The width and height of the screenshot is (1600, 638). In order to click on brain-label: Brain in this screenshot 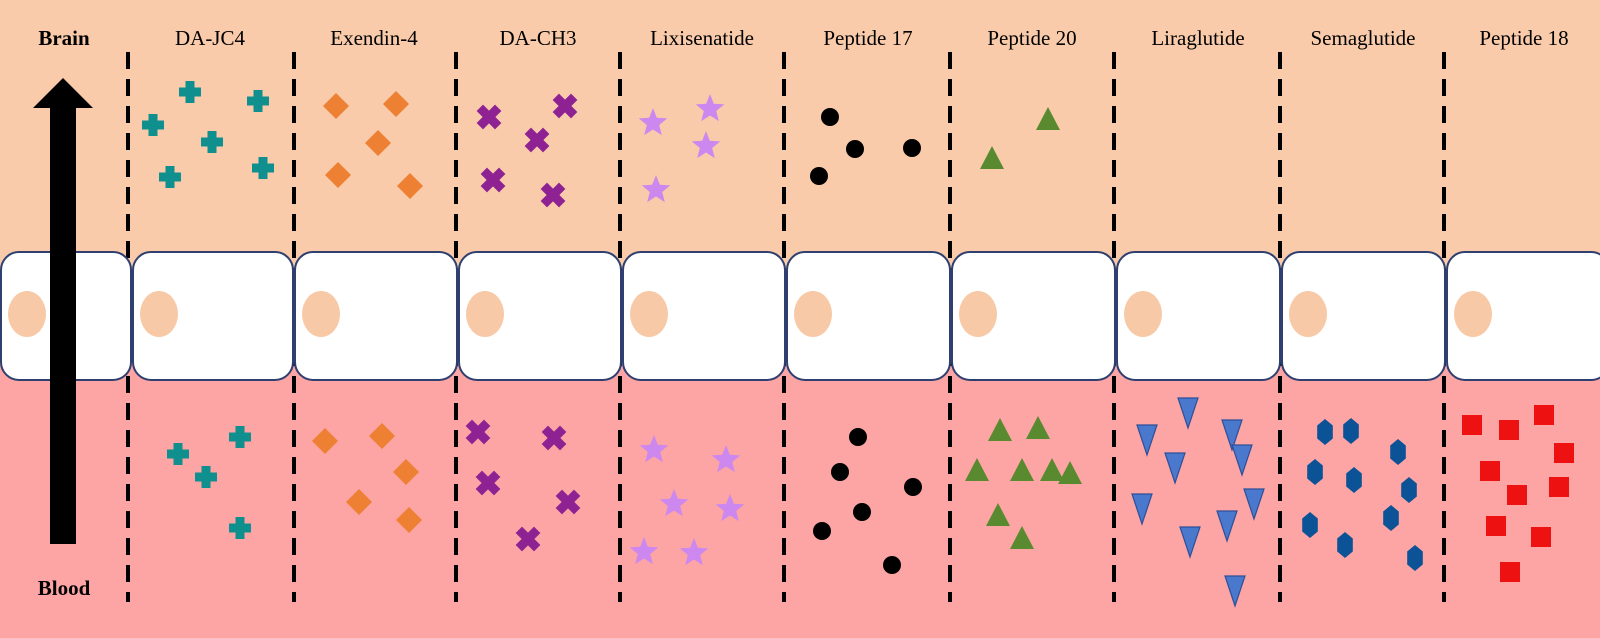, I will do `click(64, 38)`.